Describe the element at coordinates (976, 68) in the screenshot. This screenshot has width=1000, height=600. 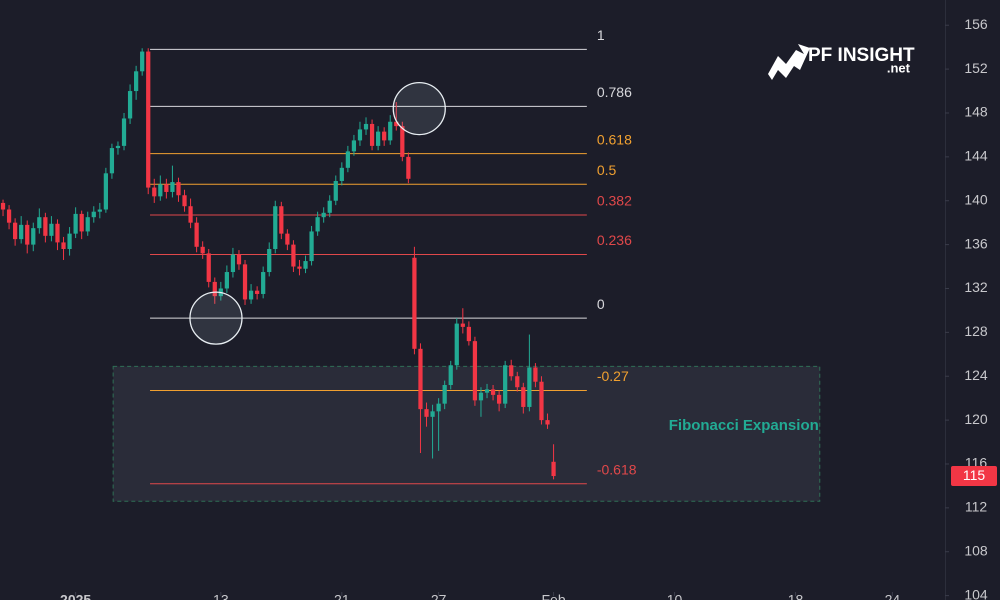
I see `y-tick-label: 152` at that location.